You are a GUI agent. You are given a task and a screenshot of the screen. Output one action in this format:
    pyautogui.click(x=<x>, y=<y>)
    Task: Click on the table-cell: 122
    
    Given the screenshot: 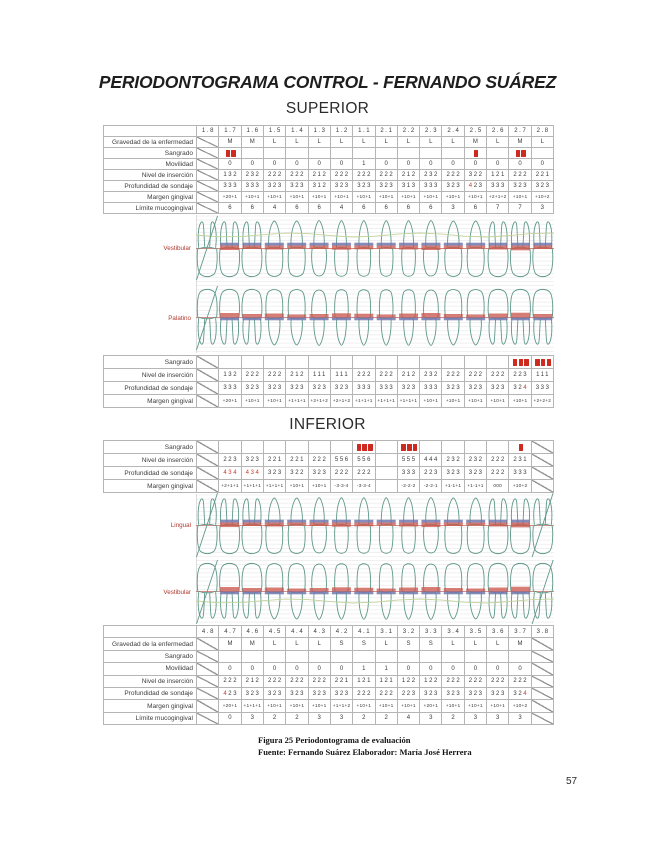 What is the action you would take?
    pyautogui.click(x=409, y=681)
    